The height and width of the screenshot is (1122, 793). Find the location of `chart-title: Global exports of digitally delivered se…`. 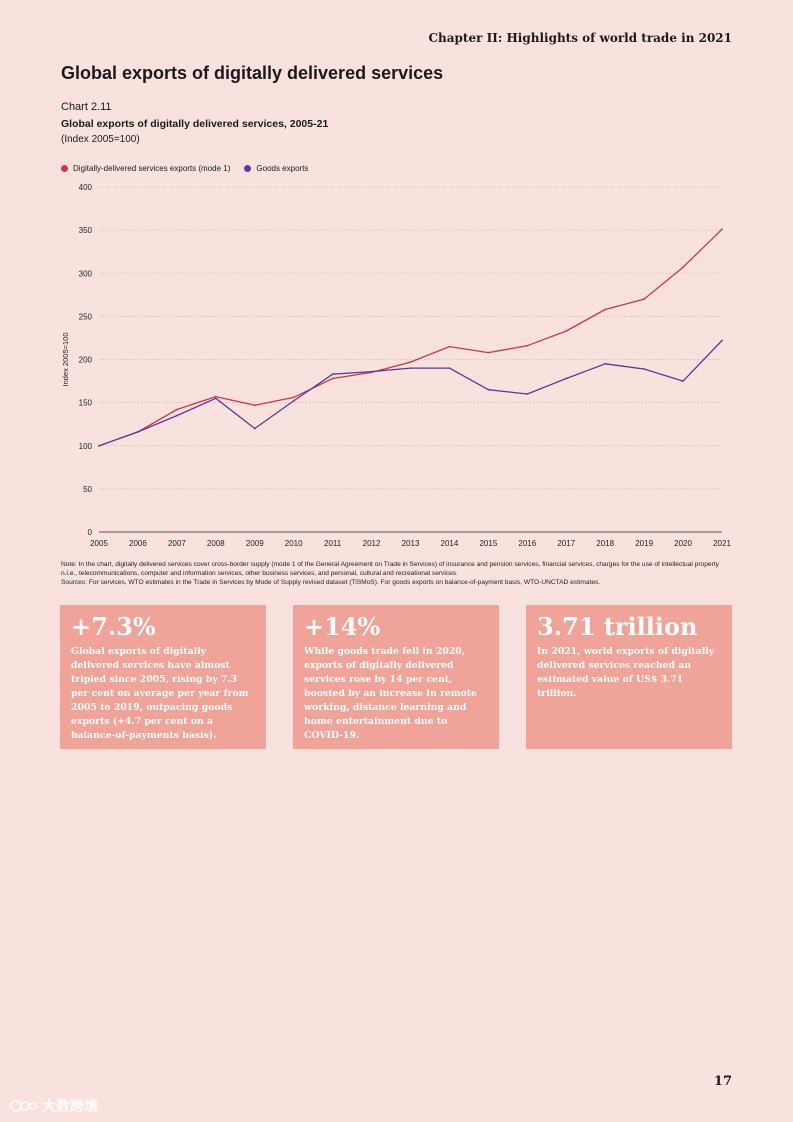

chart-title: Global exports of digitally delivered se… is located at coordinates (195, 124).